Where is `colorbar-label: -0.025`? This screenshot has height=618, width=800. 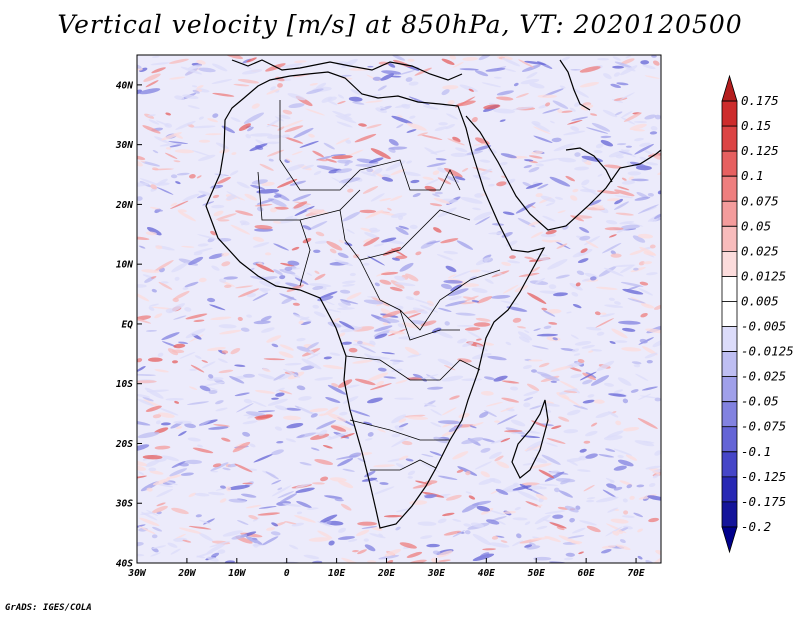 colorbar-label: -0.025 is located at coordinates (763, 376).